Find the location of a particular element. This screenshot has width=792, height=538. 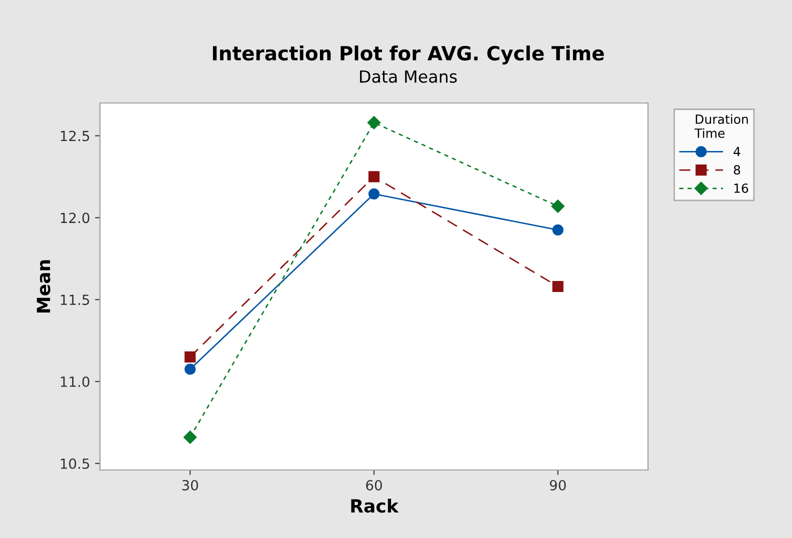

y-tick-label: 12.0 is located at coordinates (75, 218).